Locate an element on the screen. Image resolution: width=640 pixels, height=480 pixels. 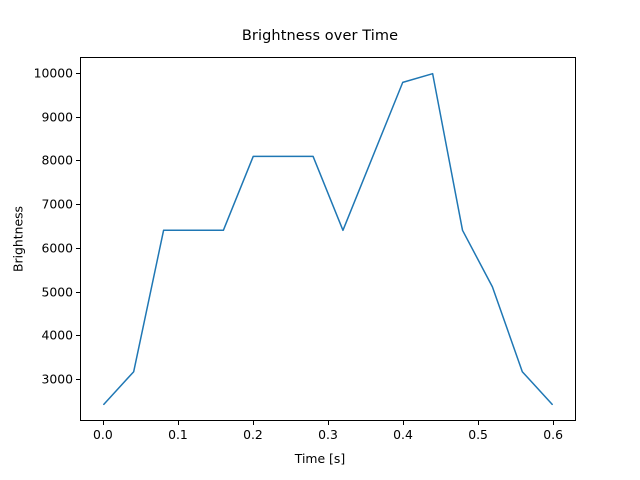
y-tick-label: 9000 is located at coordinates (57, 116).